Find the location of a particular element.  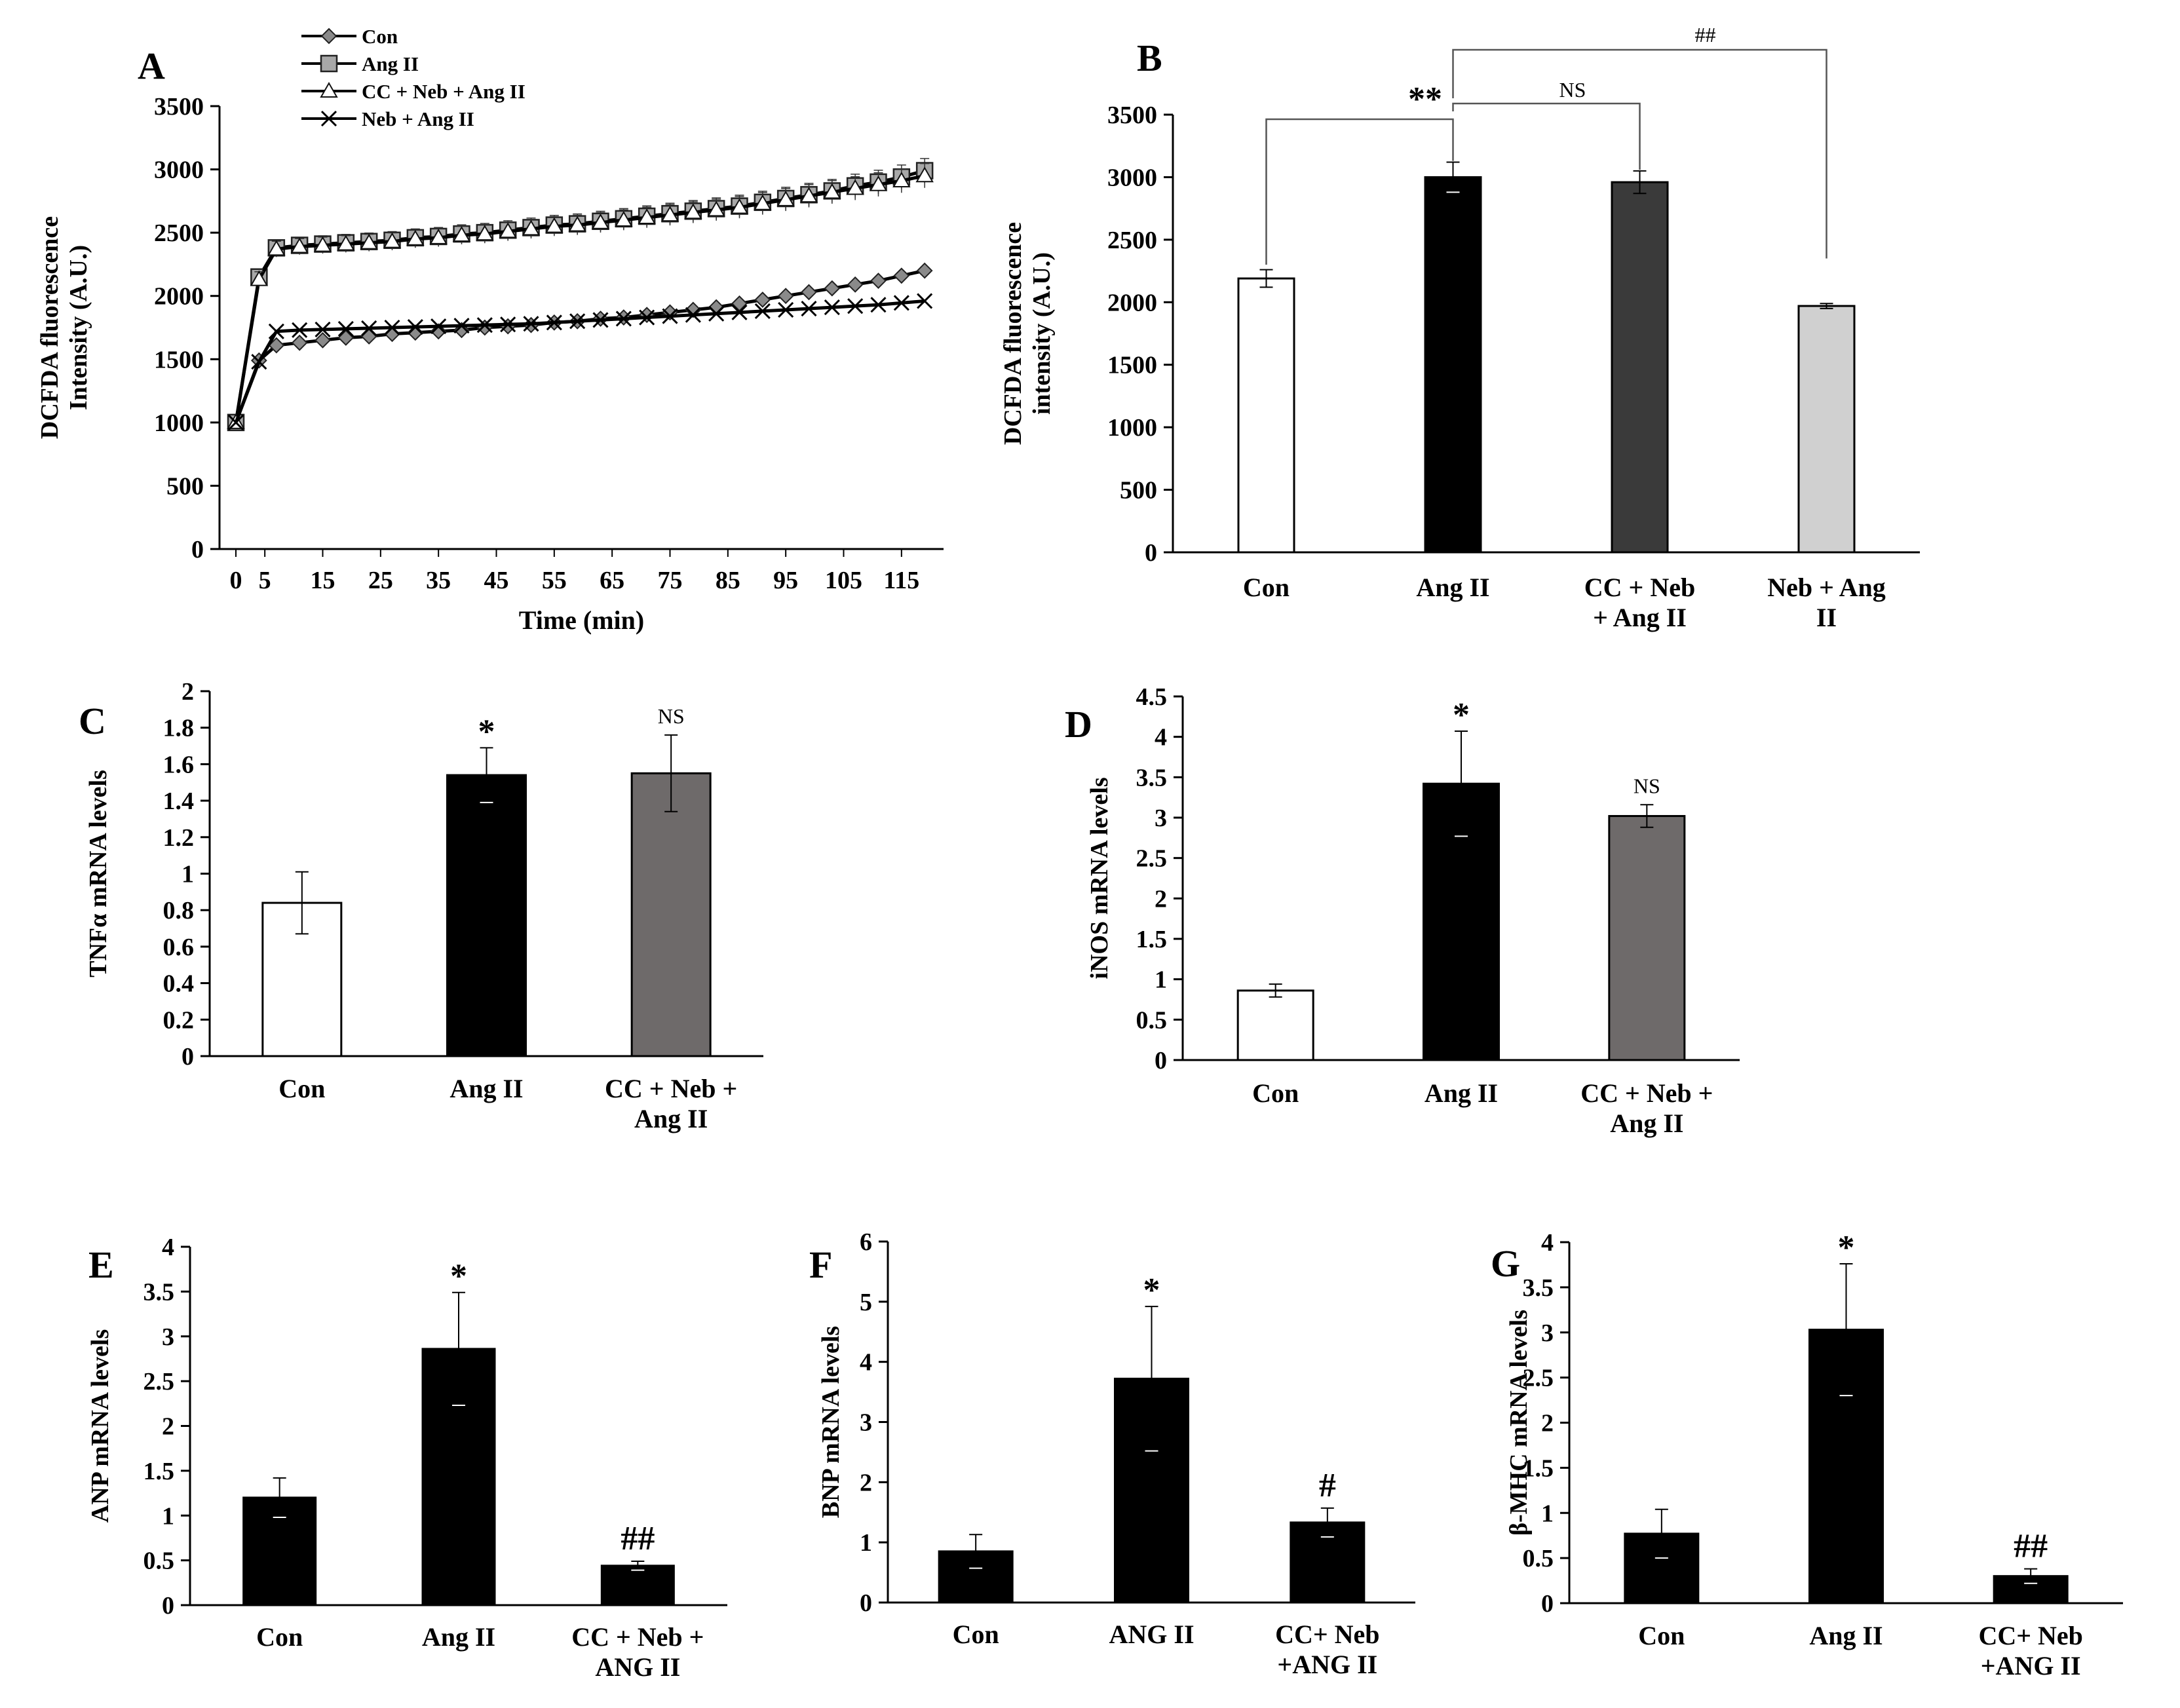

legend-item: Neb + Ang II is located at coordinates (418, 118).